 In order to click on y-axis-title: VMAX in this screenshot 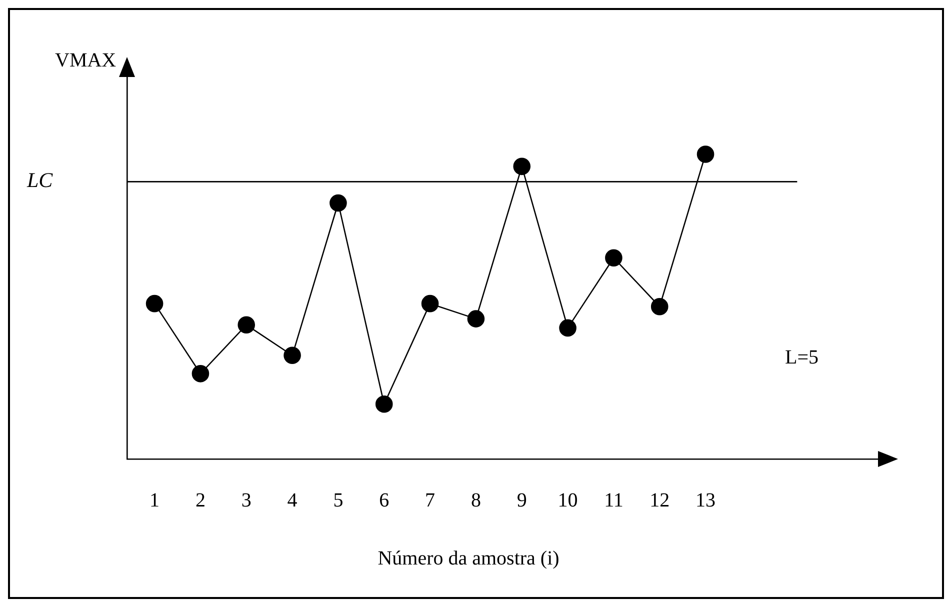, I will do `click(86, 60)`.